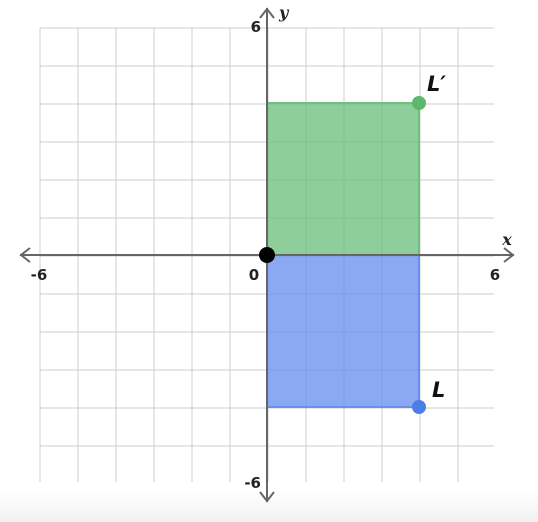 The height and width of the screenshot is (522, 538). What do you see at coordinates (252, 483) in the screenshot?
I see `y-min-tick-label: -6` at bounding box center [252, 483].